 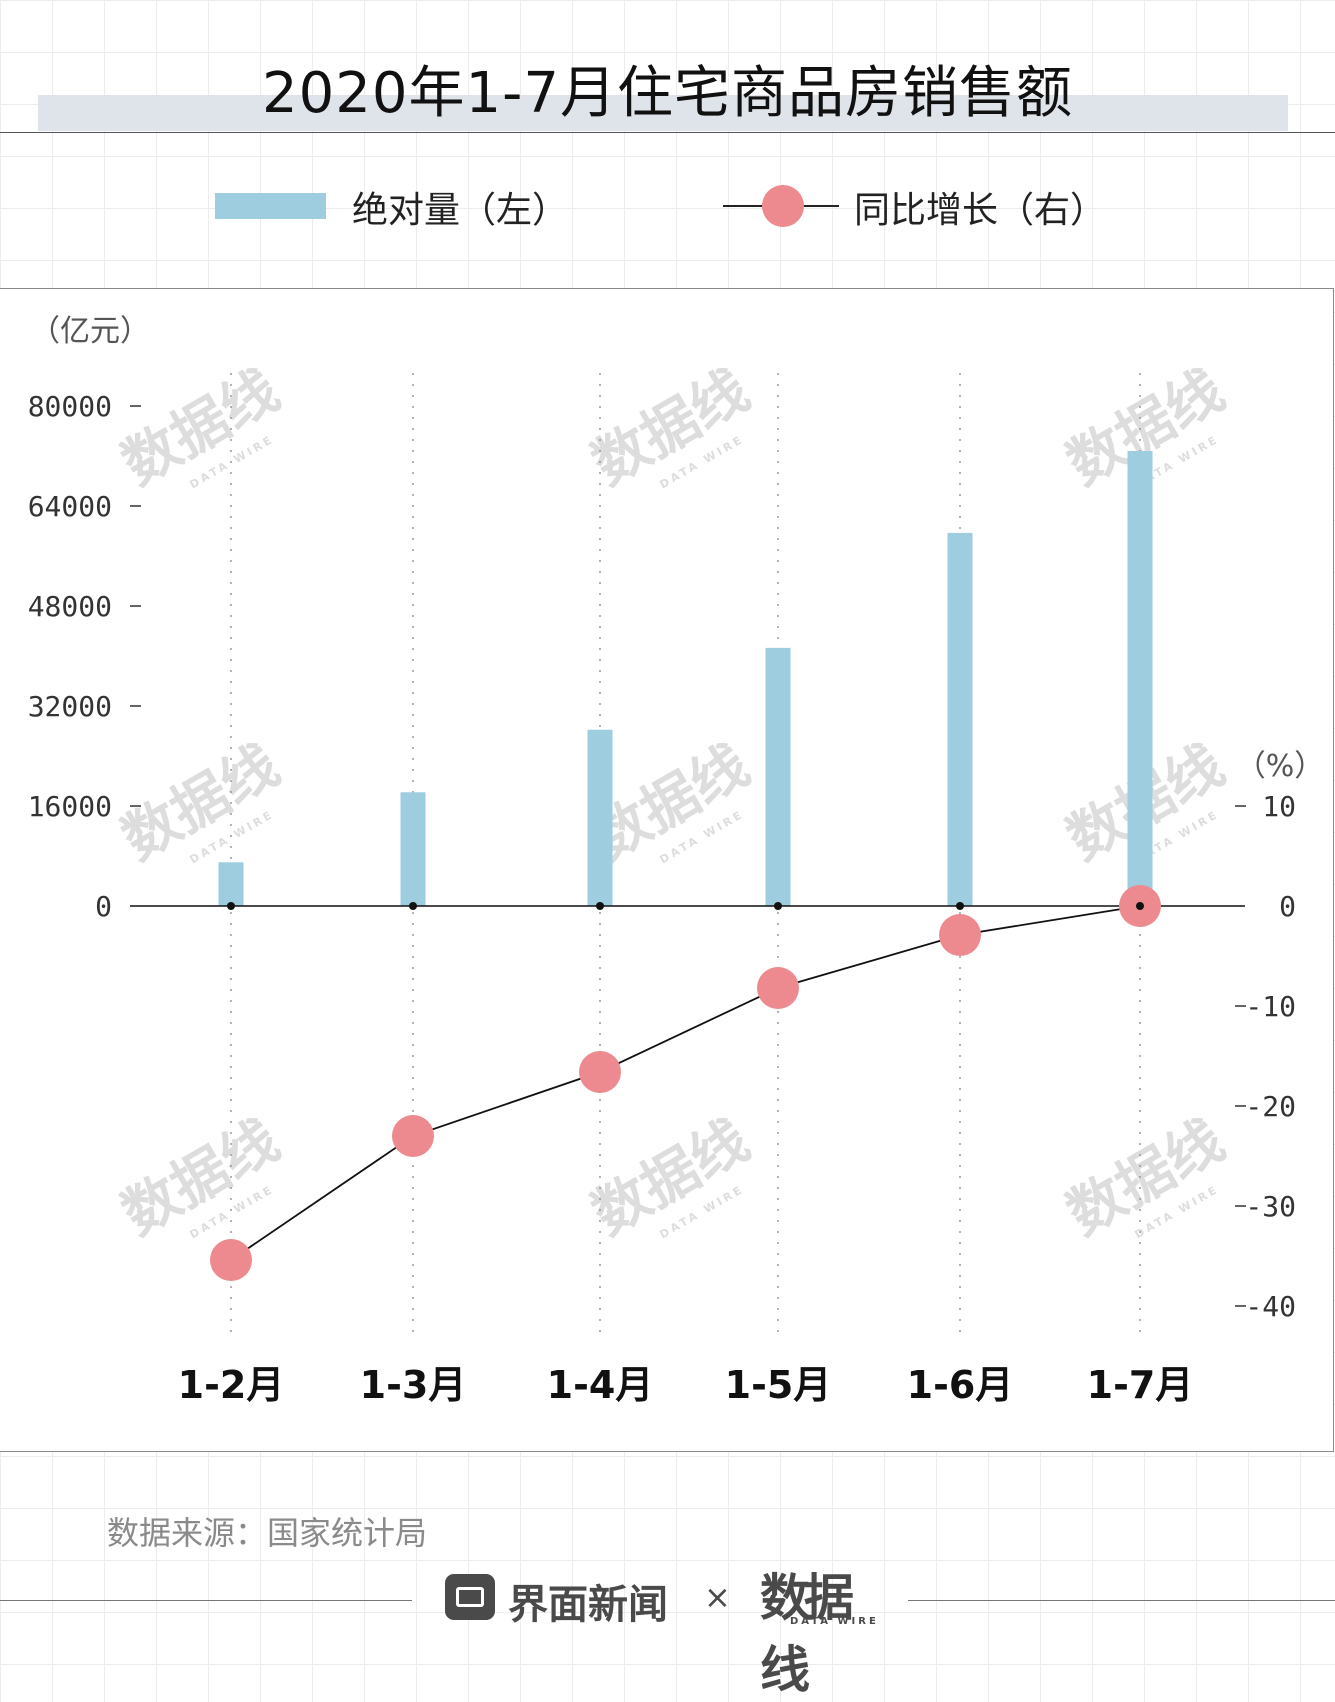 What do you see at coordinates (685, 1083) in the screenshot?
I see `growth-line` at bounding box center [685, 1083].